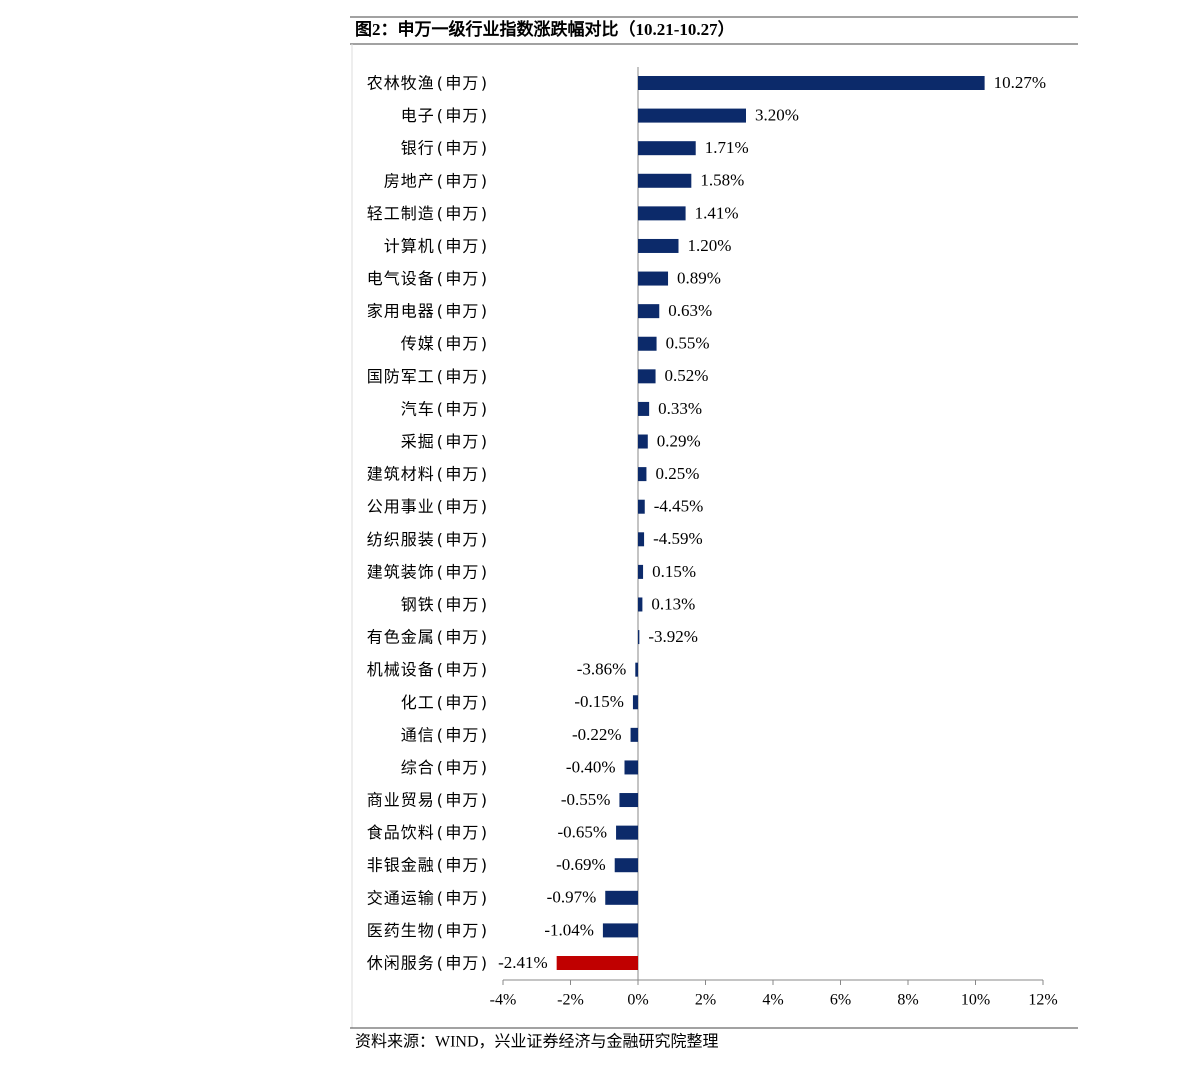  I want to click on x-tick-label: 12%, so click(1042, 1000).